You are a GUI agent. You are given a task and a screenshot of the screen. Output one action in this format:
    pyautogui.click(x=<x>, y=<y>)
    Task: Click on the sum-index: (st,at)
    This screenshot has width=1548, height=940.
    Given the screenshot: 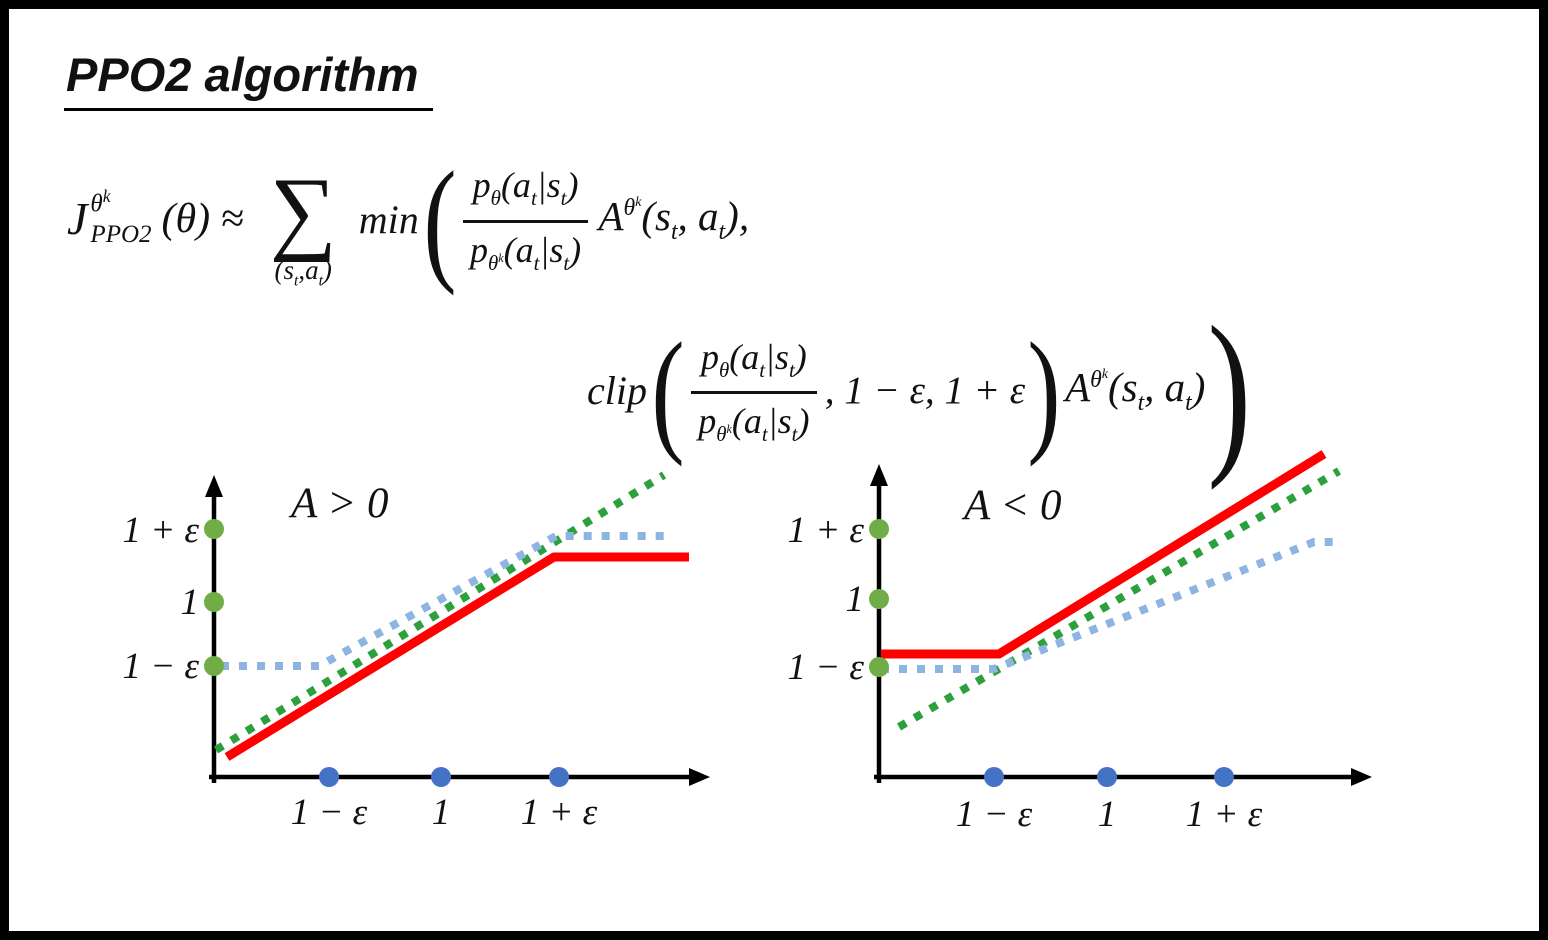 What is the action you would take?
    pyautogui.click(x=303, y=272)
    